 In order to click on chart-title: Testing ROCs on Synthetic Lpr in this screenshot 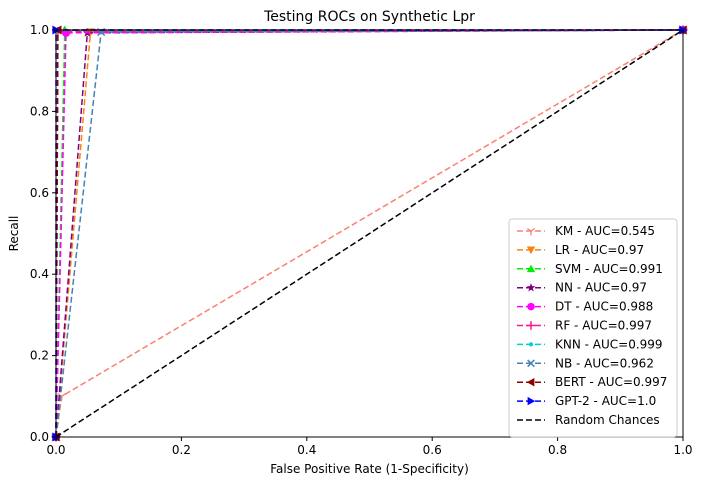, I will do `click(369, 17)`.